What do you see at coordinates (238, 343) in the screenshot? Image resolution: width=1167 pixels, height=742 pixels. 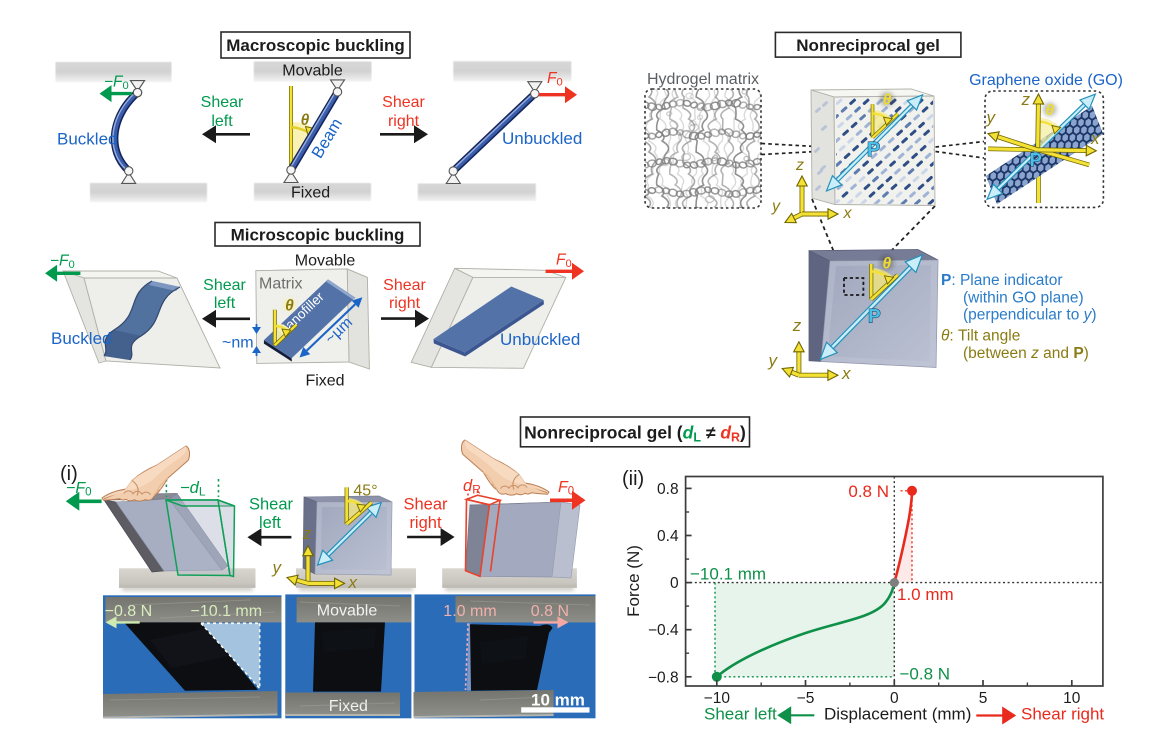 I see `svg-text: ~nm` at bounding box center [238, 343].